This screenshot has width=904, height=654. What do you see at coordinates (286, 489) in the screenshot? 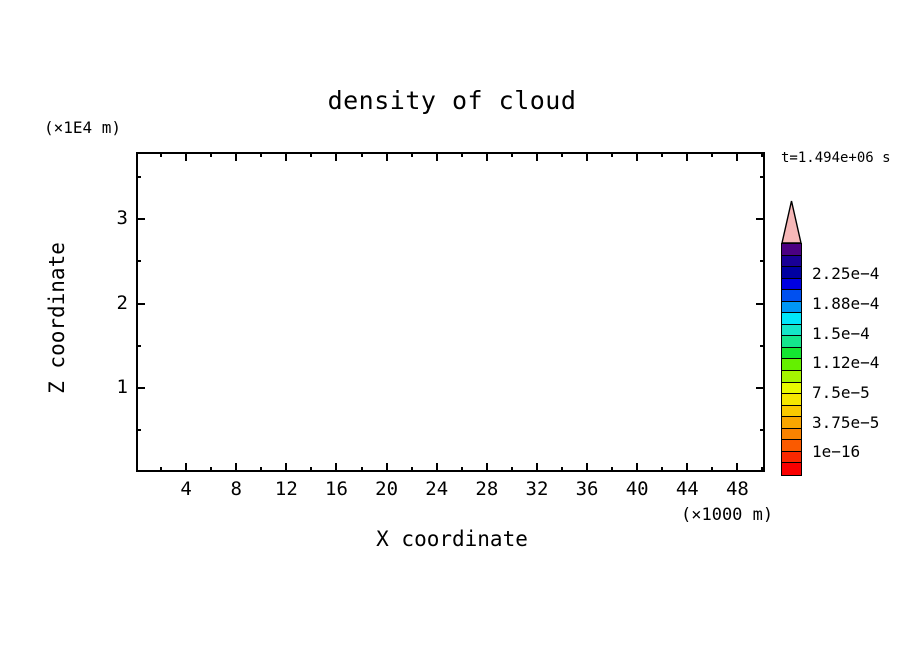
I see `x-tick-label: 12` at bounding box center [286, 489].